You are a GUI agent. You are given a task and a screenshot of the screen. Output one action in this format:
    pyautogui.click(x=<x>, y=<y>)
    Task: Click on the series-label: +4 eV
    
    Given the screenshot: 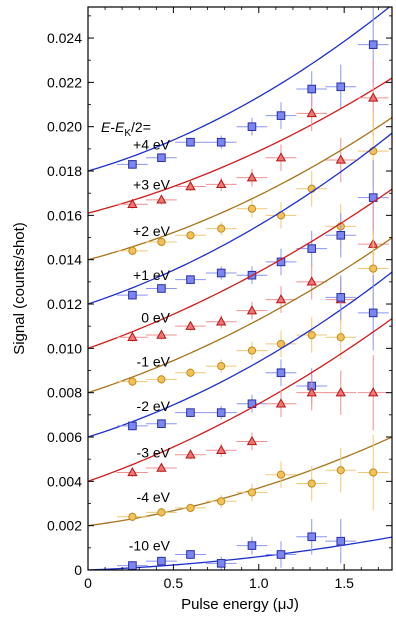 What is the action you would take?
    pyautogui.click(x=152, y=144)
    